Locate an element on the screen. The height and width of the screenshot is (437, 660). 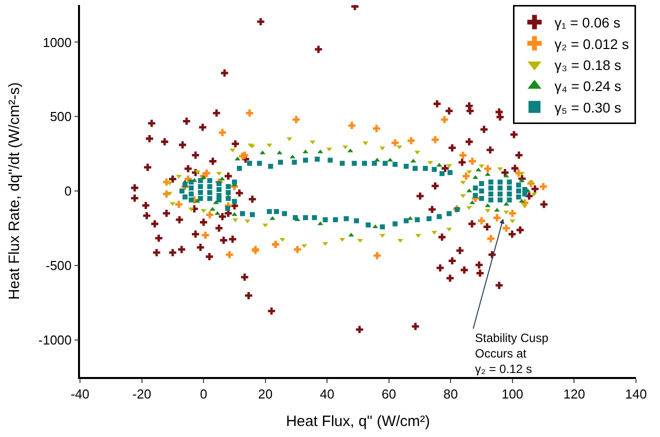
x-tick-label: 0 is located at coordinates (204, 394).